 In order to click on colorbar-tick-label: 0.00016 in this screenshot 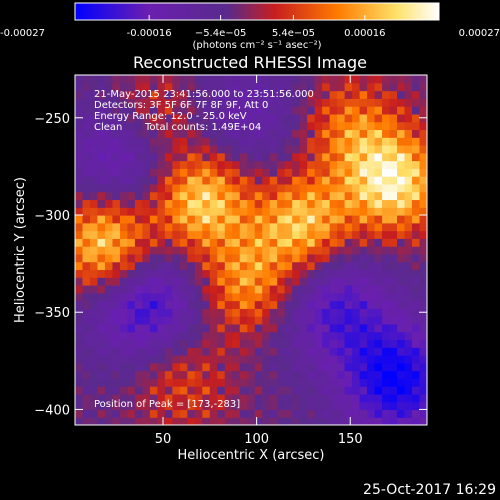, I will do `click(364, 33)`.